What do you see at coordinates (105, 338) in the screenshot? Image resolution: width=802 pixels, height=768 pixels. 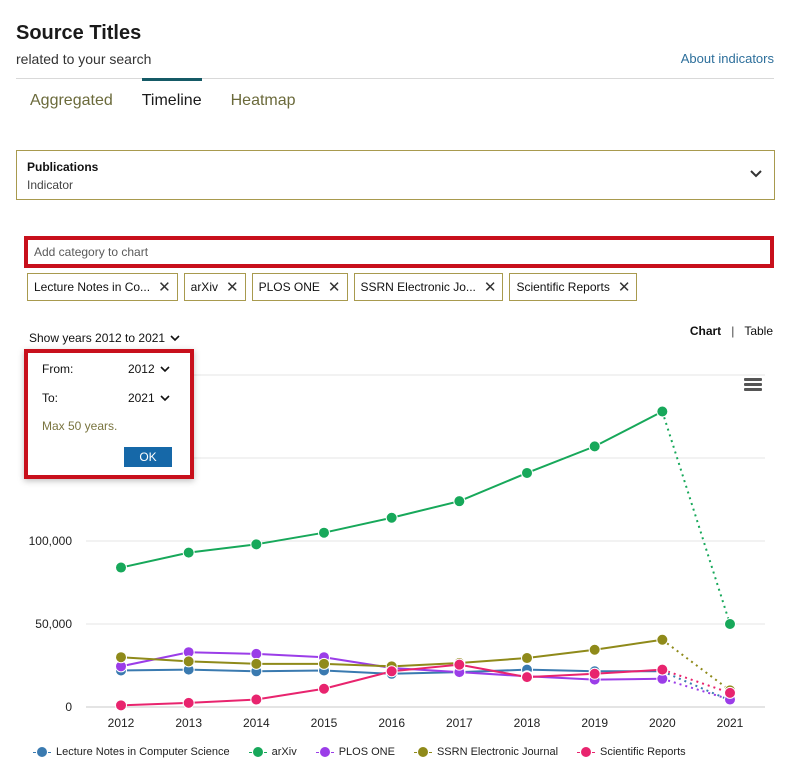 I see `show-years-dropdown: Show years 2012 to 2021` at bounding box center [105, 338].